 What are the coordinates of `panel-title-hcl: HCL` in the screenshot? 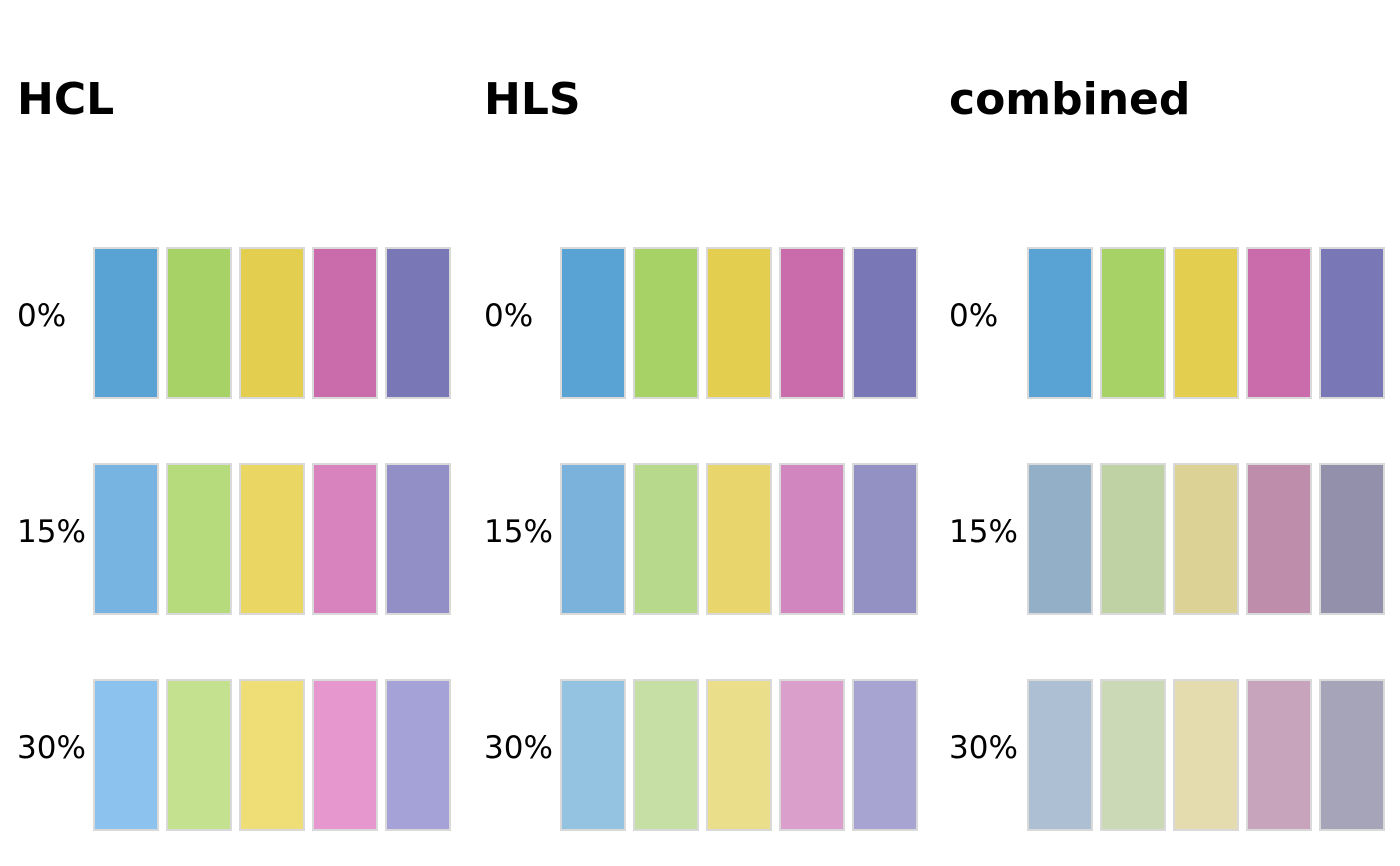 It's located at (66, 99).